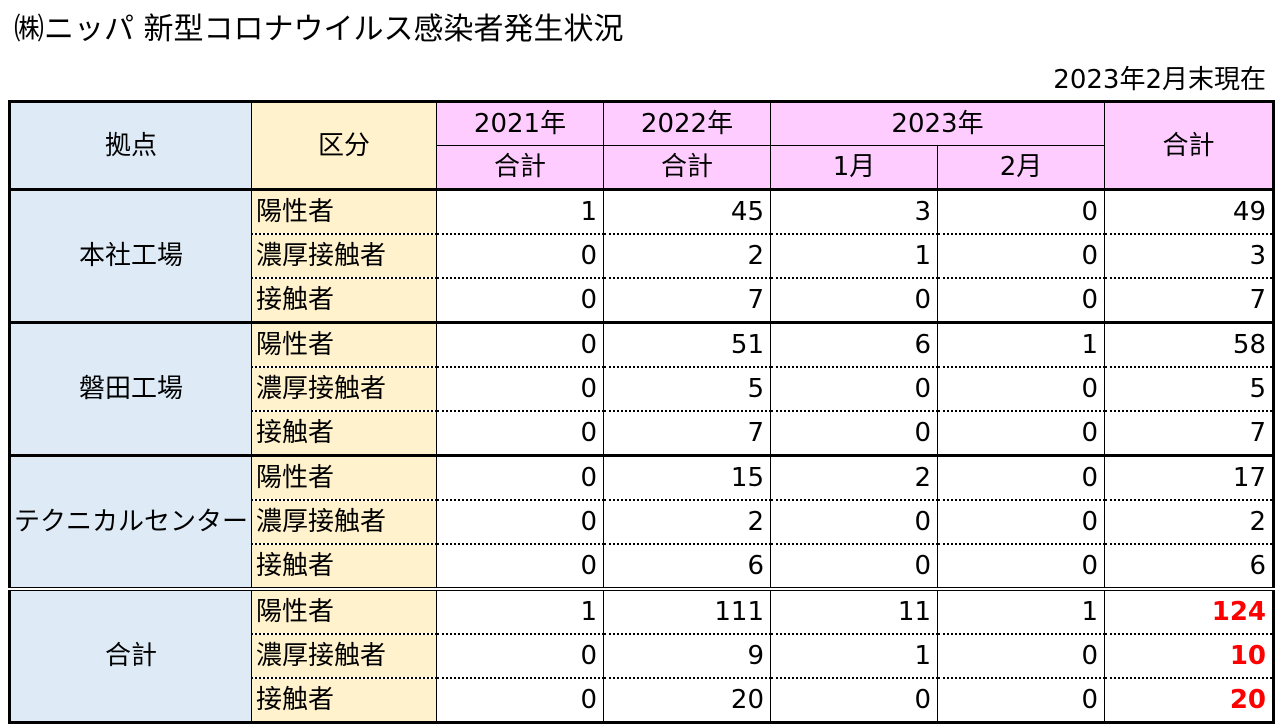 The height and width of the screenshot is (725, 1280). Describe the element at coordinates (687, 700) in the screenshot. I see `value-y2022: 20` at that location.